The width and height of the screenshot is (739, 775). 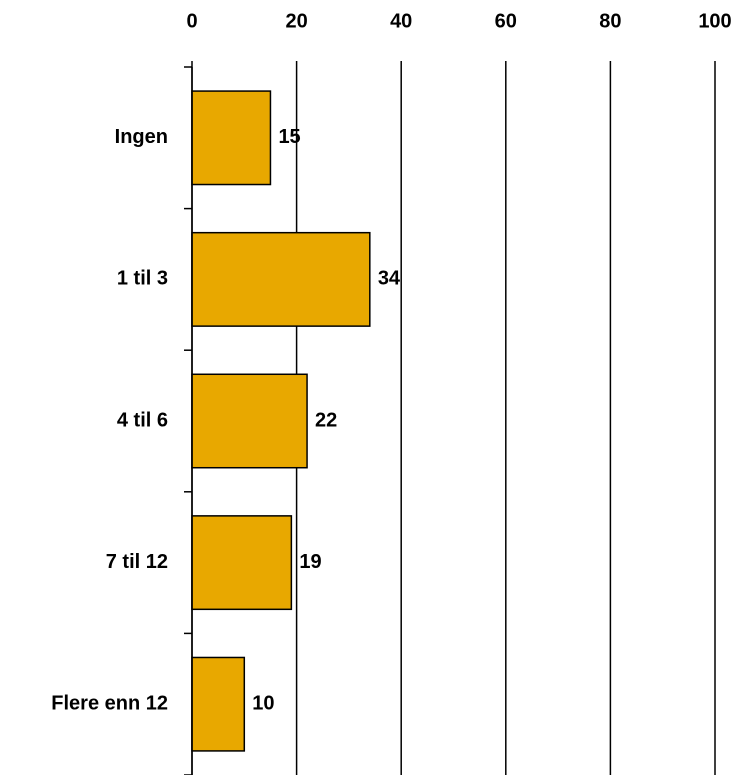 I want to click on x-tick-label: 80, so click(x=610, y=21).